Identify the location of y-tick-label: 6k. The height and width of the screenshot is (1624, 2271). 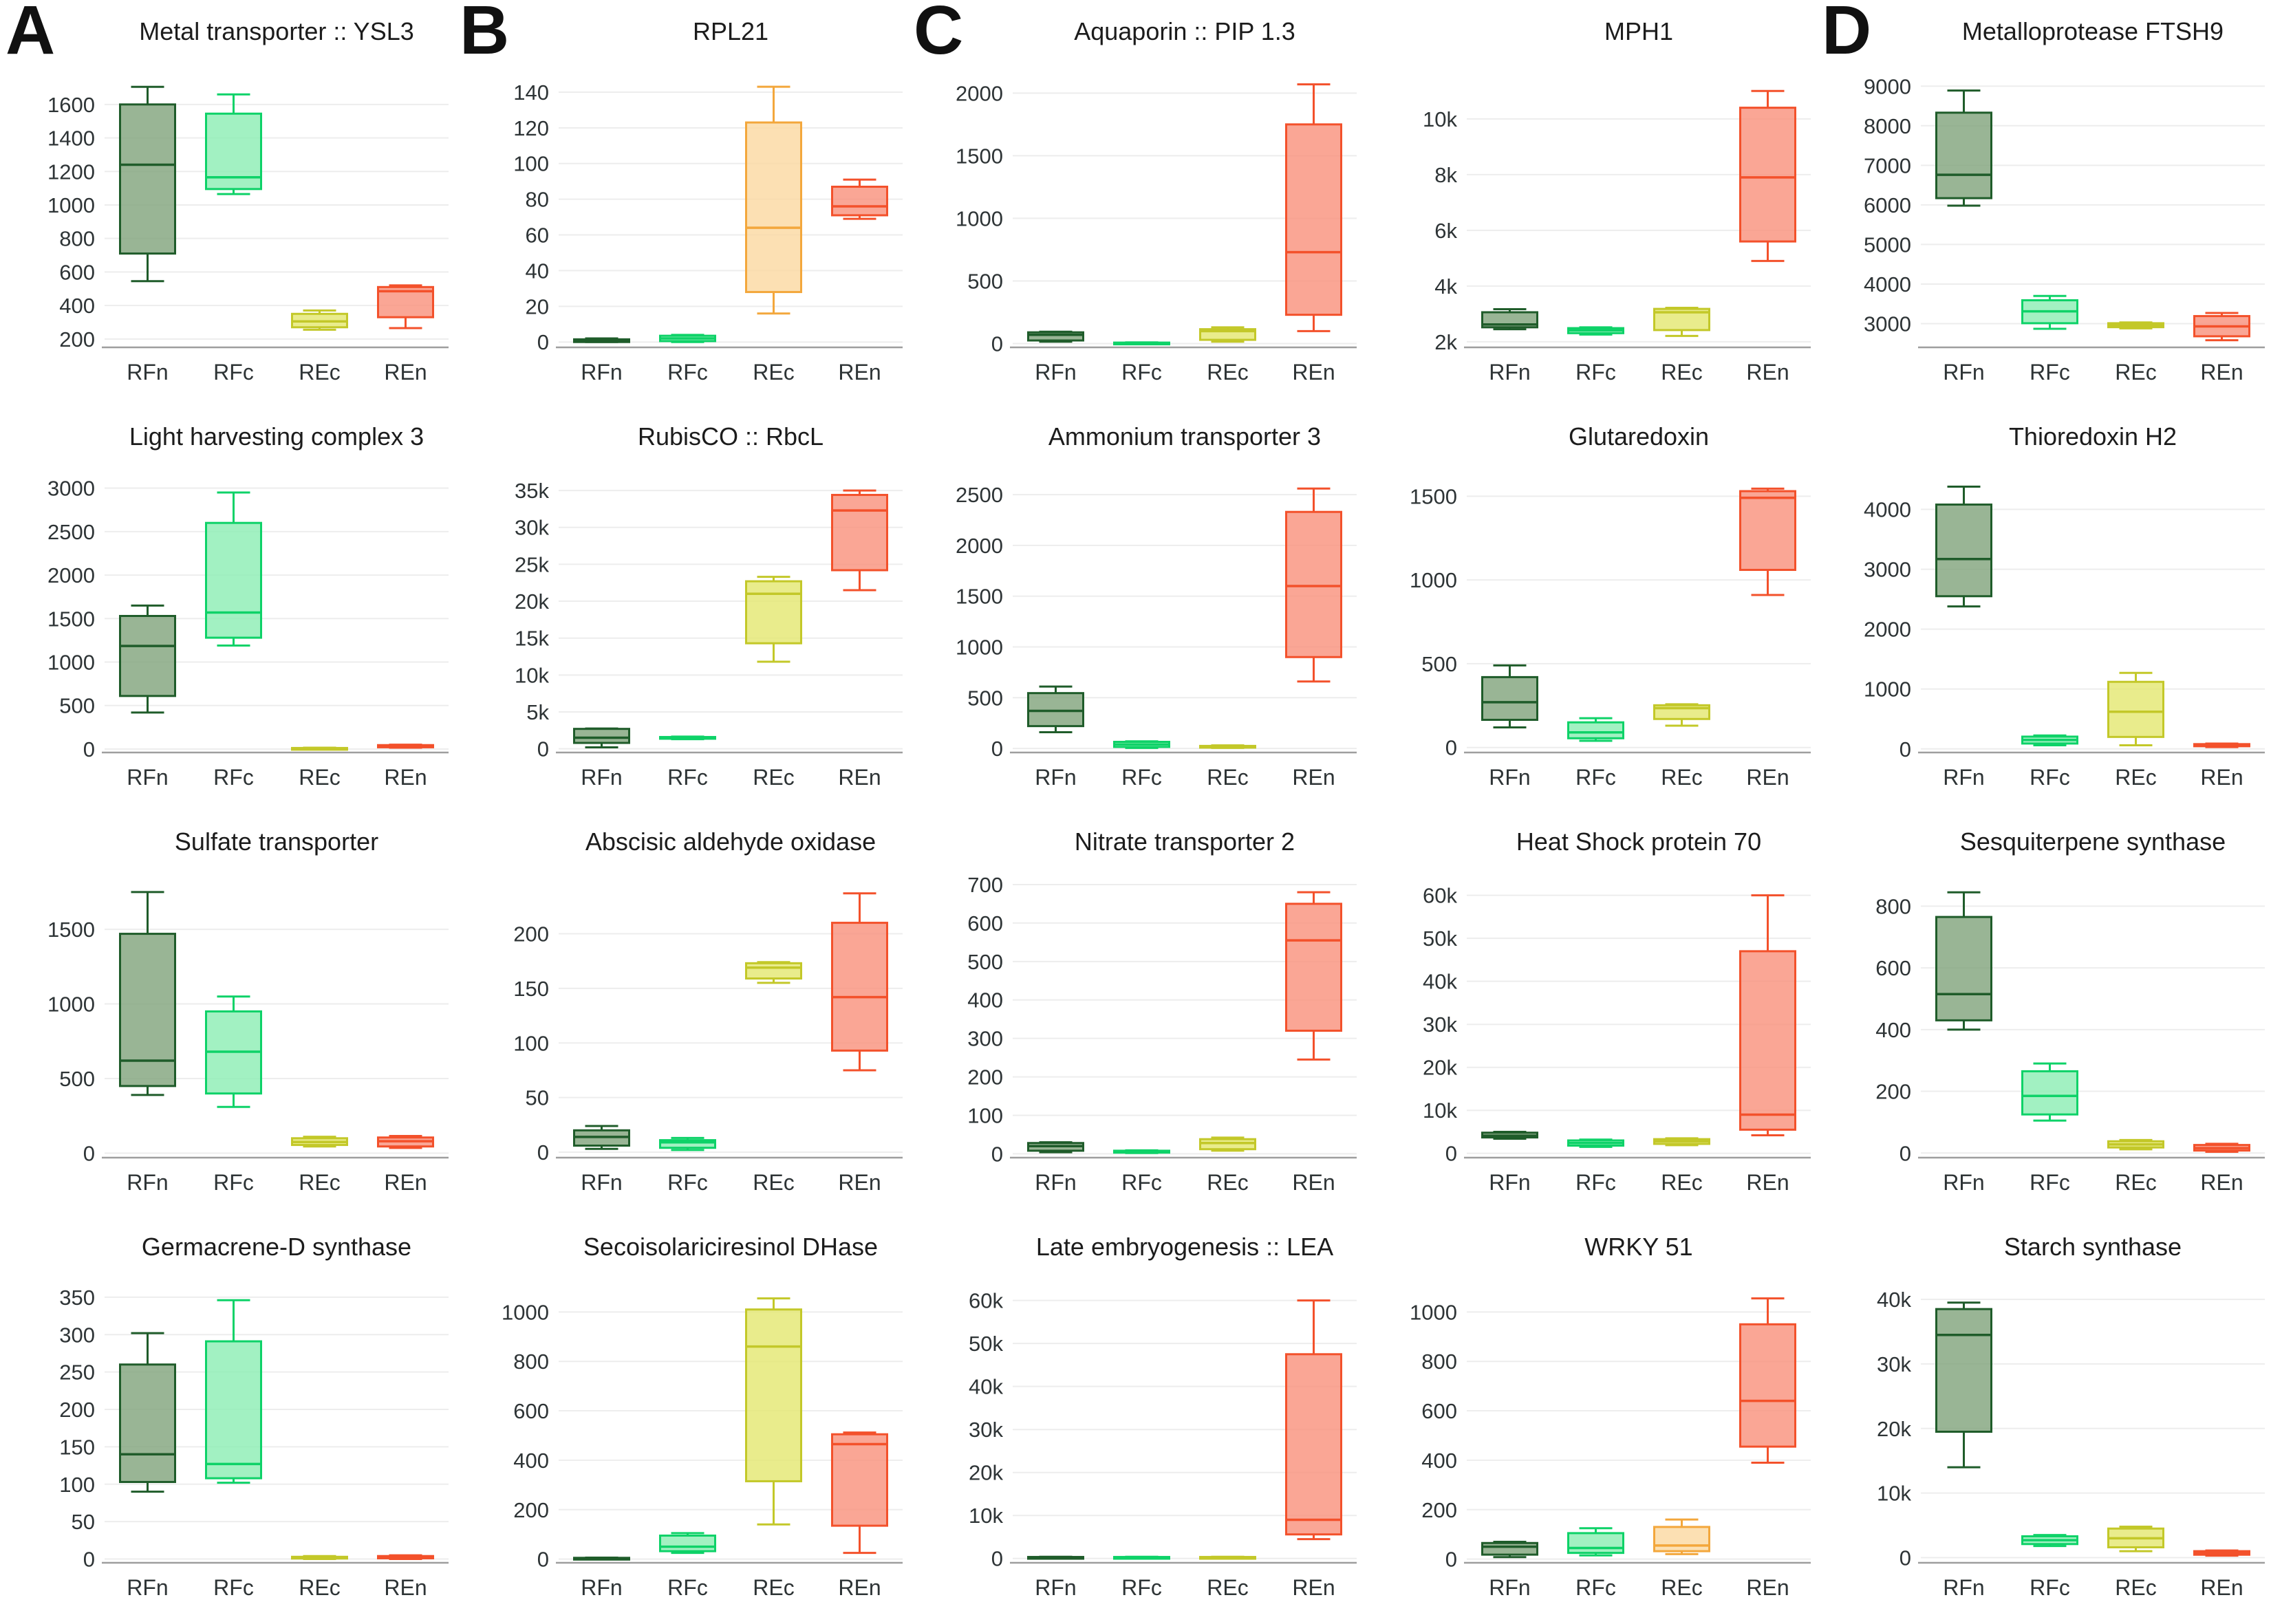
(1445, 231).